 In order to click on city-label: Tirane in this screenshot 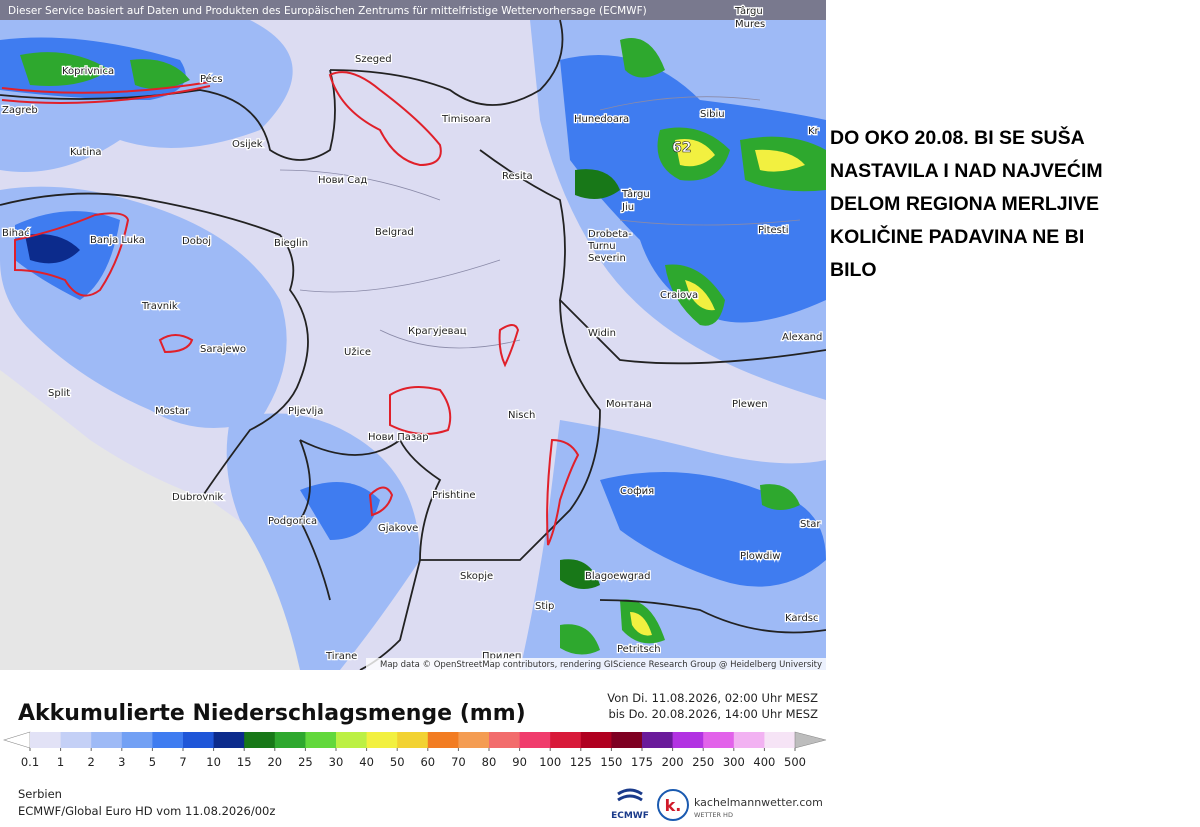, I will do `click(341, 656)`.